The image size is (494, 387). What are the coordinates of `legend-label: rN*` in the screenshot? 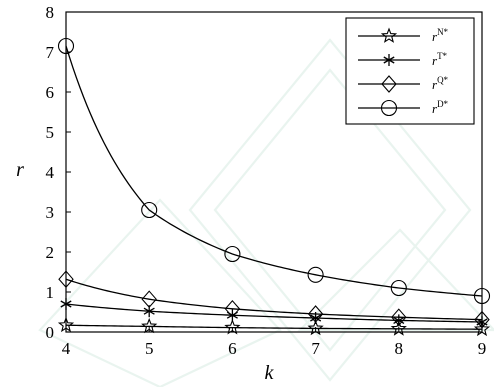 It's located at (440, 35).